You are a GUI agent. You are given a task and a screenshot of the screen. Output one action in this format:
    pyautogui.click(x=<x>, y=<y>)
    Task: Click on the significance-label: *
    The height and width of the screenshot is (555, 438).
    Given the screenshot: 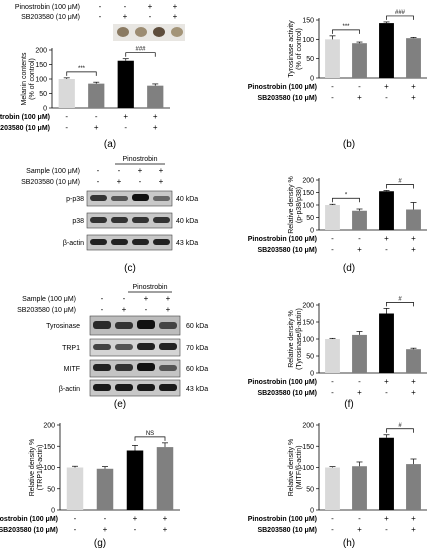 What is the action you would take?
    pyautogui.click(x=346, y=195)
    